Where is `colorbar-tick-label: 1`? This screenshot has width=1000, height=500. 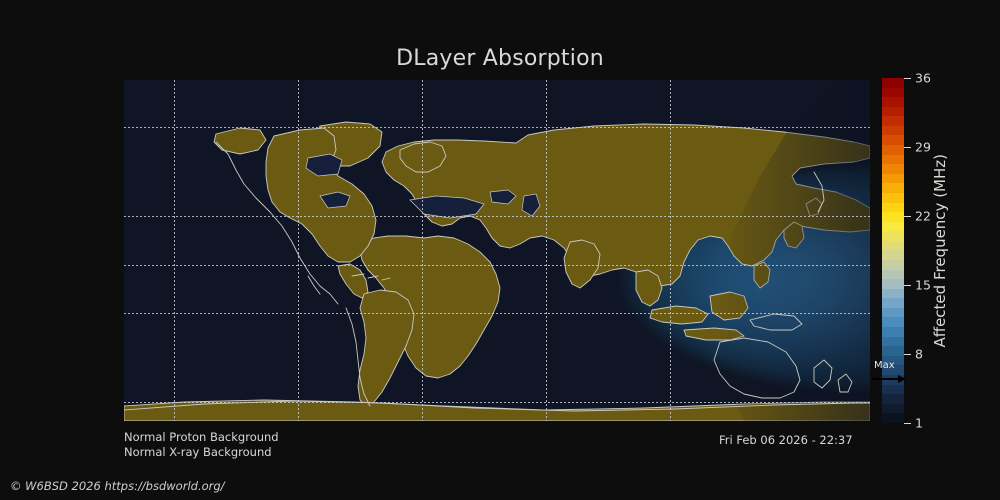 colorbar-tick-label: 1 is located at coordinates (919, 423).